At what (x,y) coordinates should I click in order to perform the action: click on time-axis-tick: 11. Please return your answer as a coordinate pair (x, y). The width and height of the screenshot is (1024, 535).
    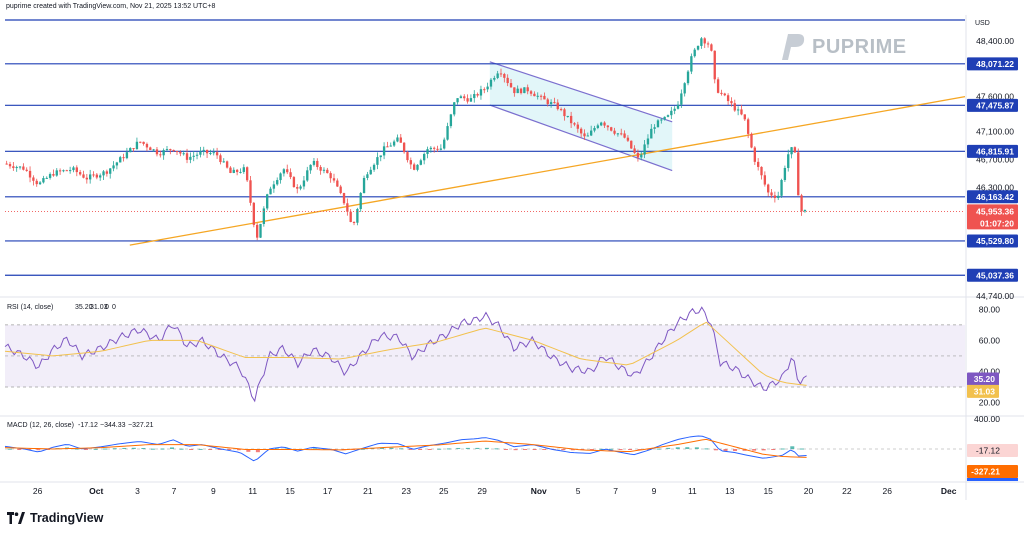
    Looking at the image, I should click on (252, 491).